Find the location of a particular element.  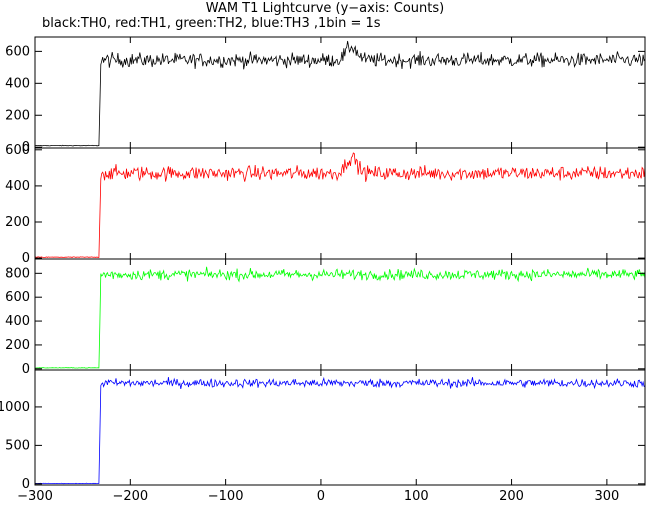

x-tick-label: 300 is located at coordinates (606, 496).